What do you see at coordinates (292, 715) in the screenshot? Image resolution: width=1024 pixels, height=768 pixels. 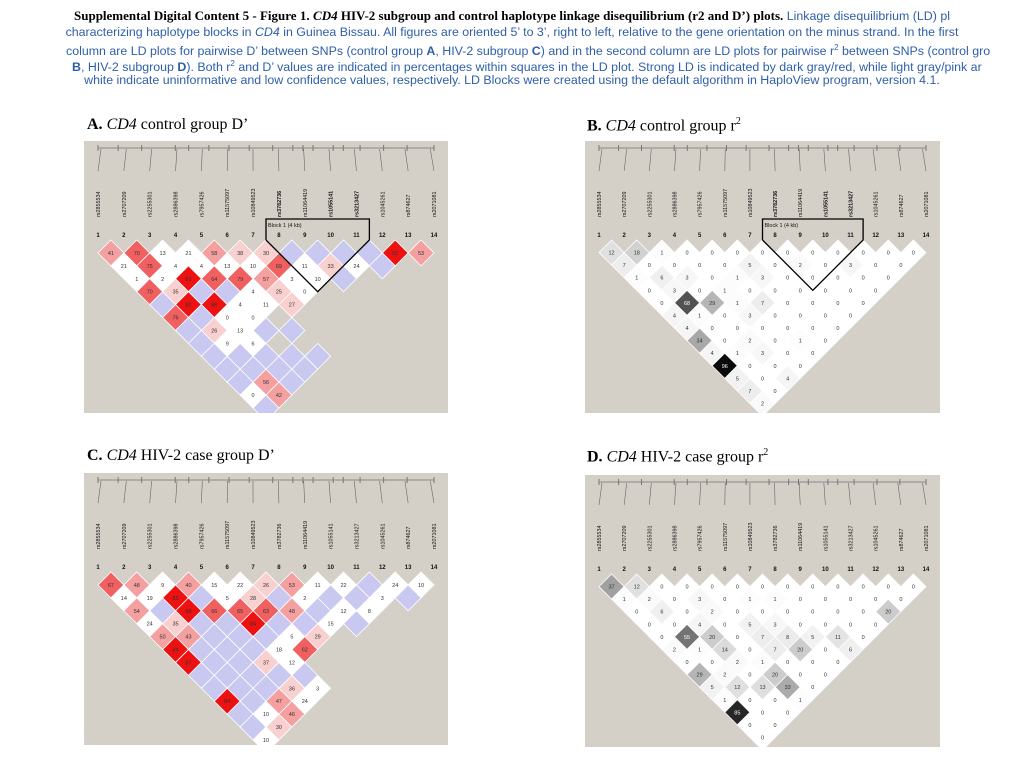 I see `ld-cell-value: 46` at bounding box center [292, 715].